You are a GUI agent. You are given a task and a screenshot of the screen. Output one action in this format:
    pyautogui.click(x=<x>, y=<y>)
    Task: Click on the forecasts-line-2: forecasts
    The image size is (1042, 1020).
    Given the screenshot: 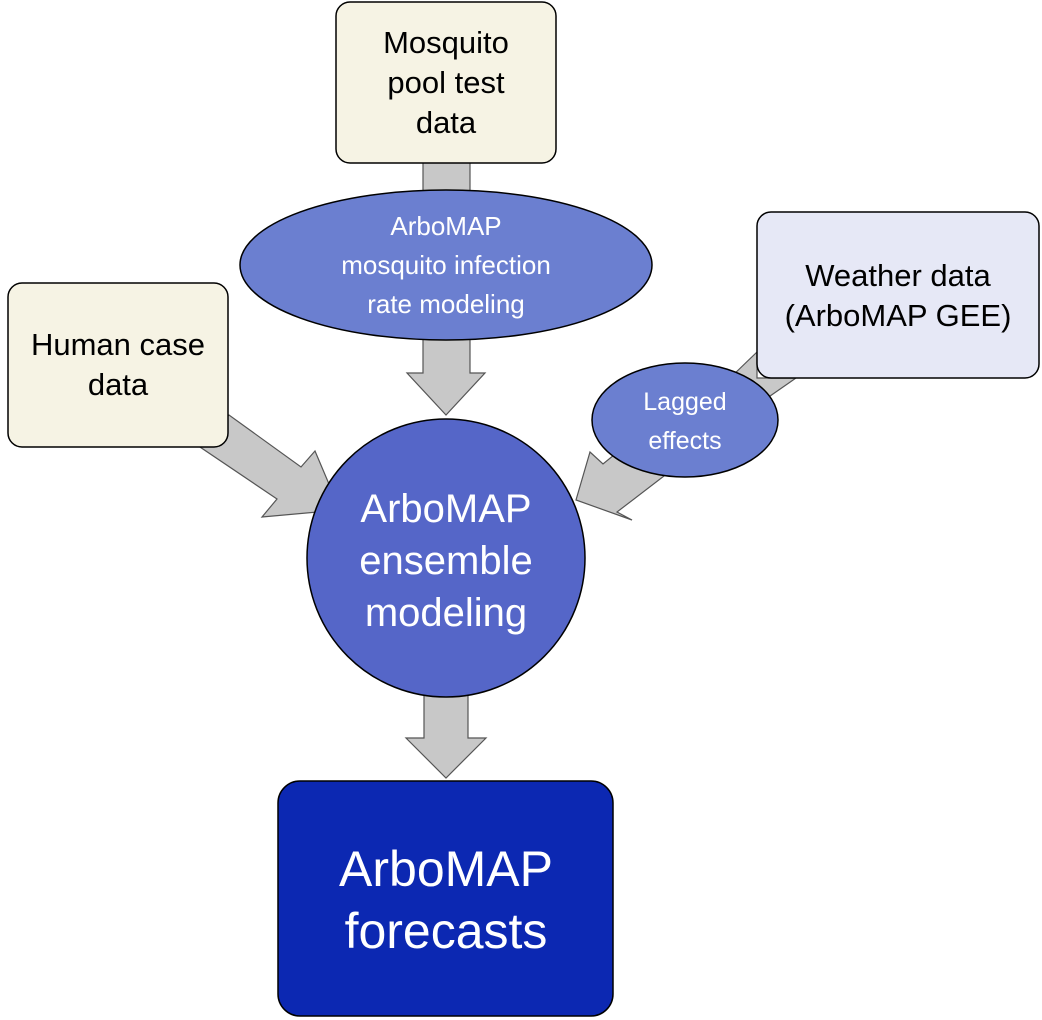 What is the action you would take?
    pyautogui.click(x=446, y=931)
    